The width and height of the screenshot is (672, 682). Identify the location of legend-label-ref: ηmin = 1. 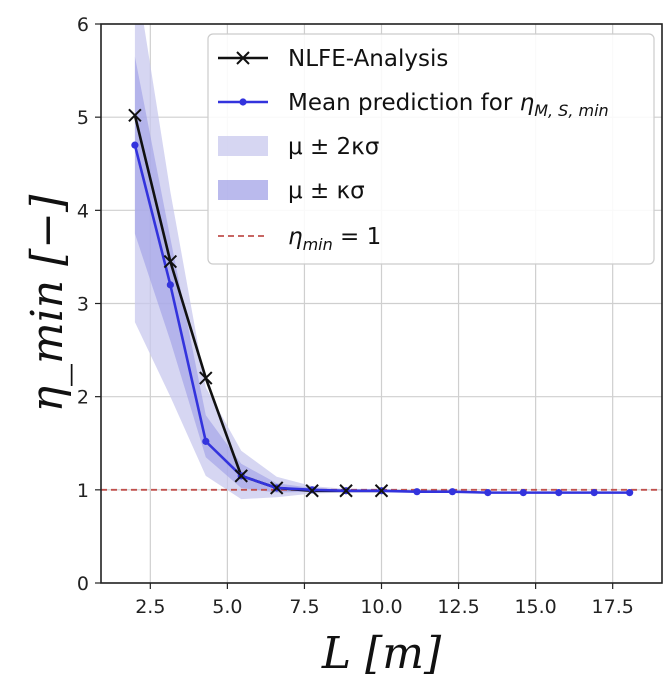
(334, 239).